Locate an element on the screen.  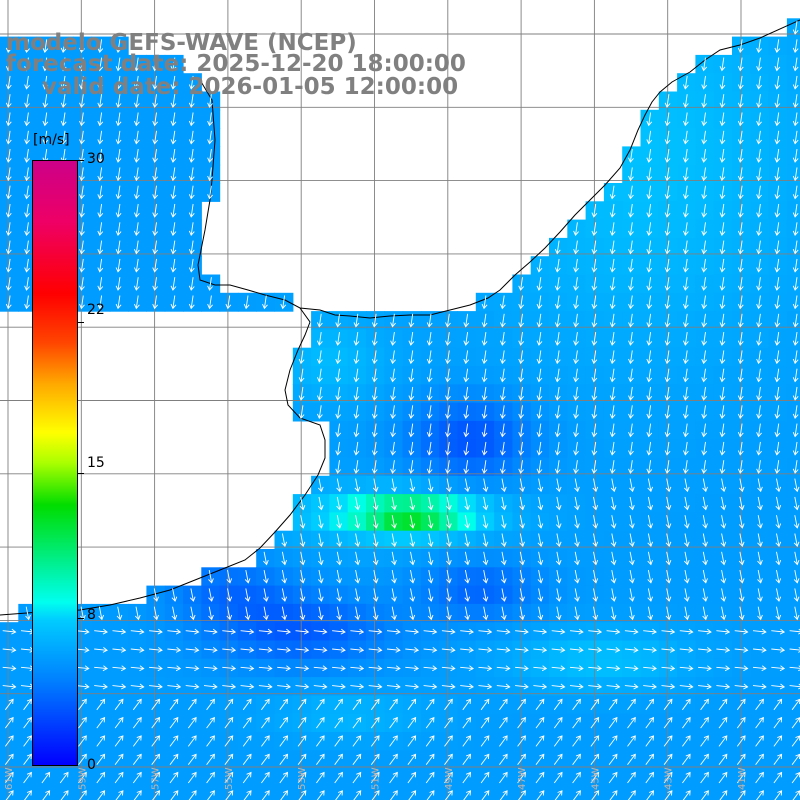
lon-label: 53W is located at coordinates (302, 778).